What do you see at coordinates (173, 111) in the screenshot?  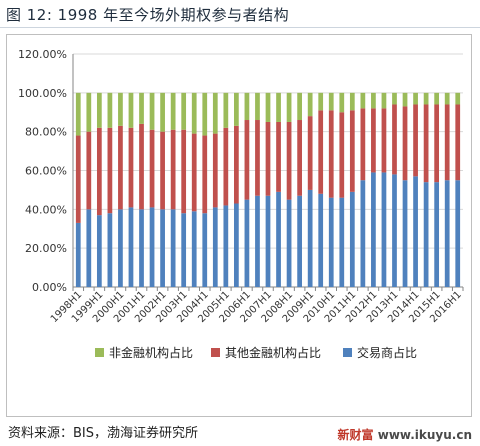 I see `bar-2002H2-非金融机构占比` at bounding box center [173, 111].